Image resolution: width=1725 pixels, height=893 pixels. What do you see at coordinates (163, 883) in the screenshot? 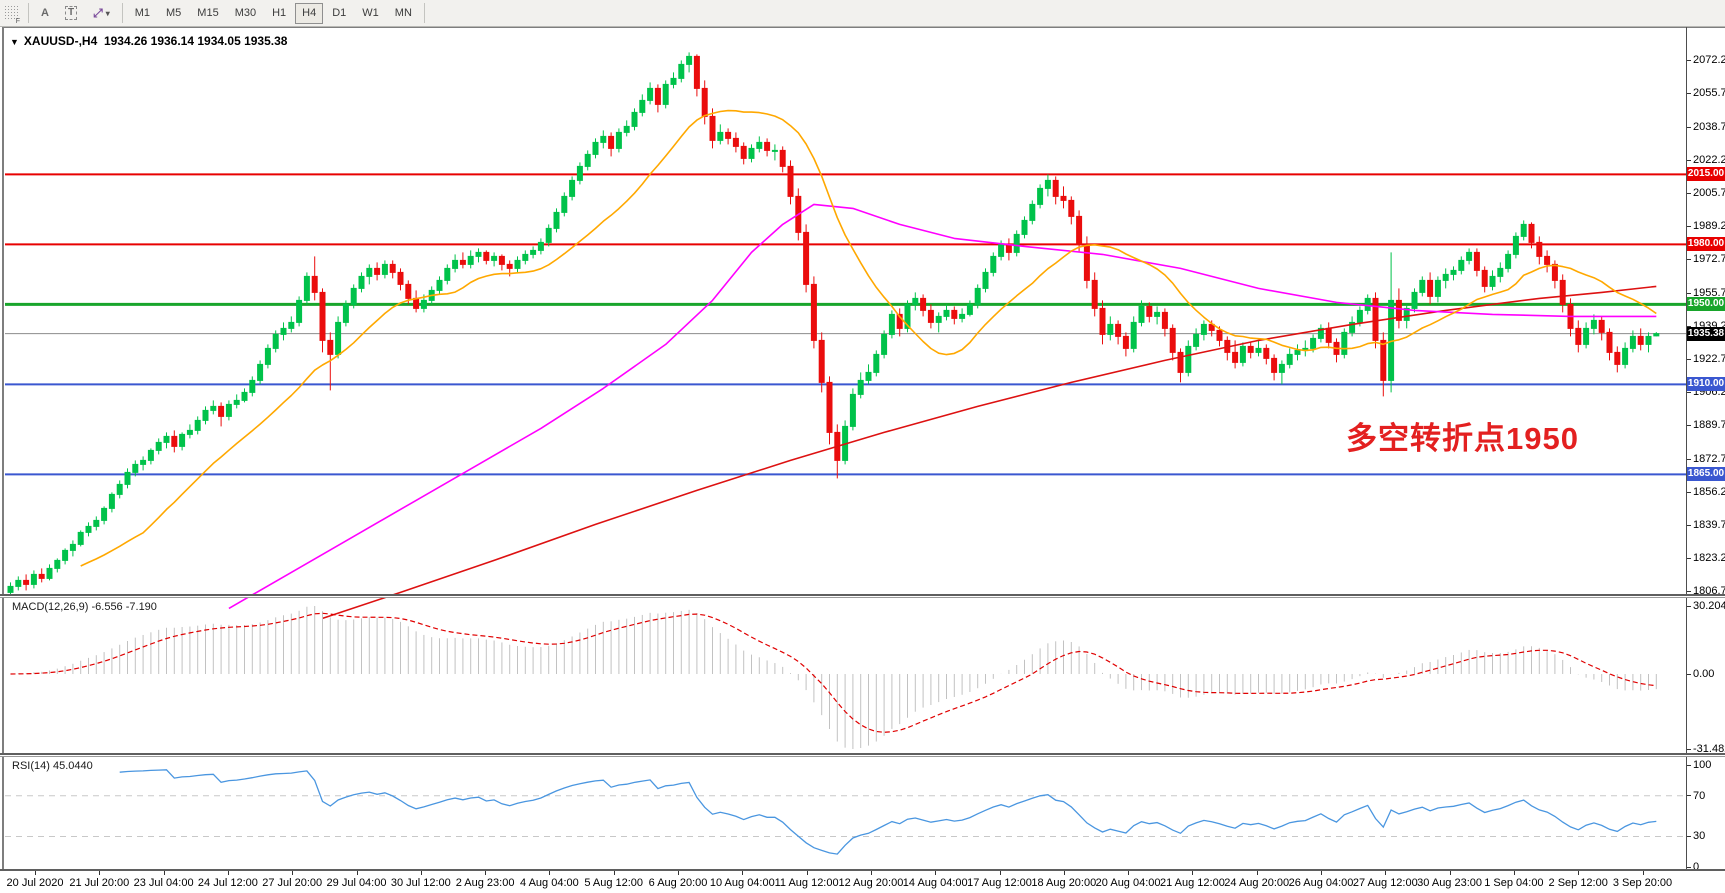
I see `time-axis-label: 23 Jul 04:00` at bounding box center [163, 883].